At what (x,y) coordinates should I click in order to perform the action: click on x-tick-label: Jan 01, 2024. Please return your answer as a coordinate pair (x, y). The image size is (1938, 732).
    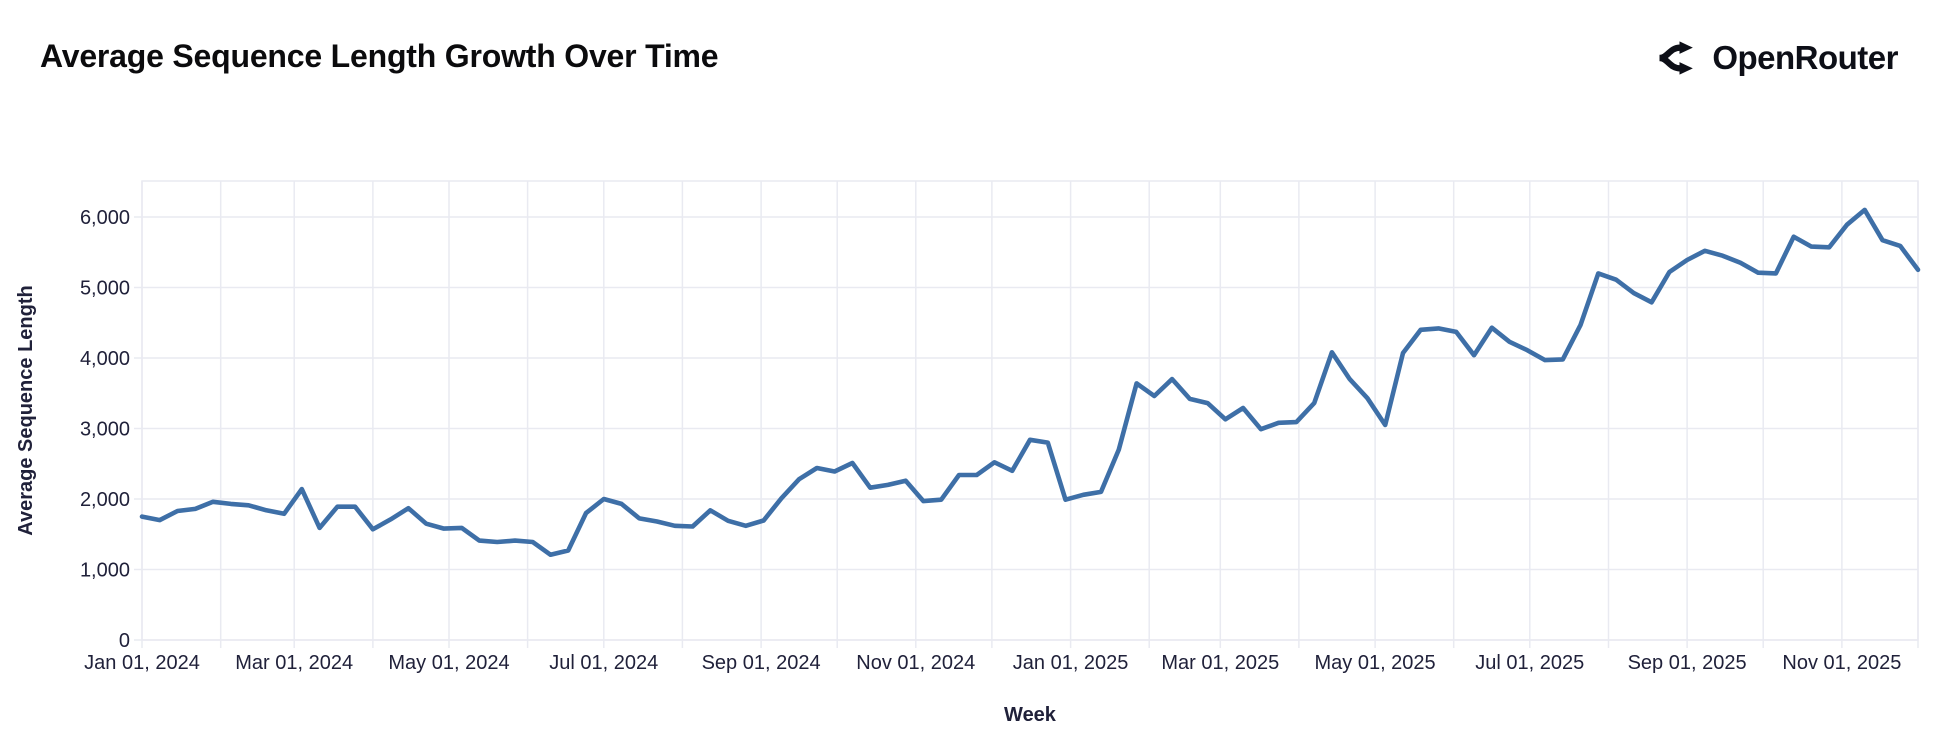
    Looking at the image, I should click on (142, 663).